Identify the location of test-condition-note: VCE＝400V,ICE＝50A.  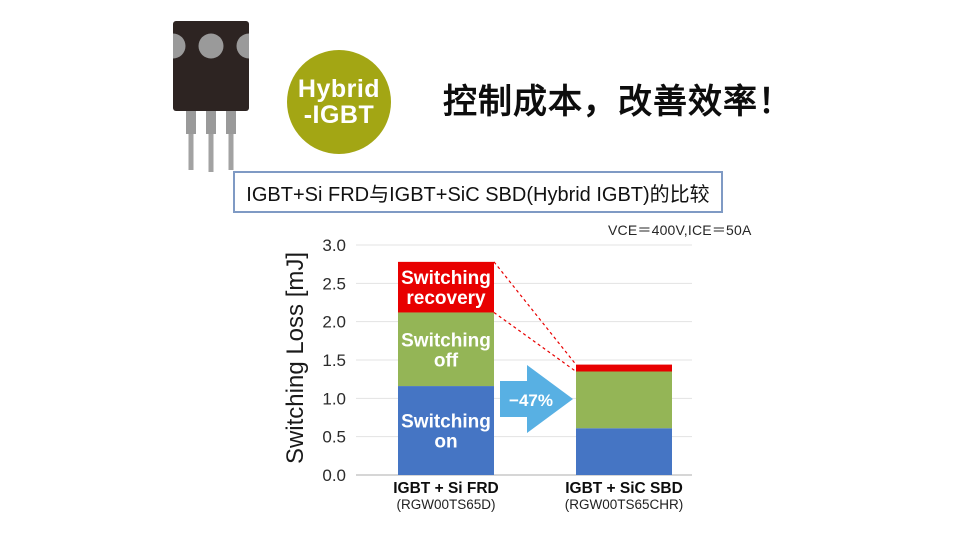
(680, 230).